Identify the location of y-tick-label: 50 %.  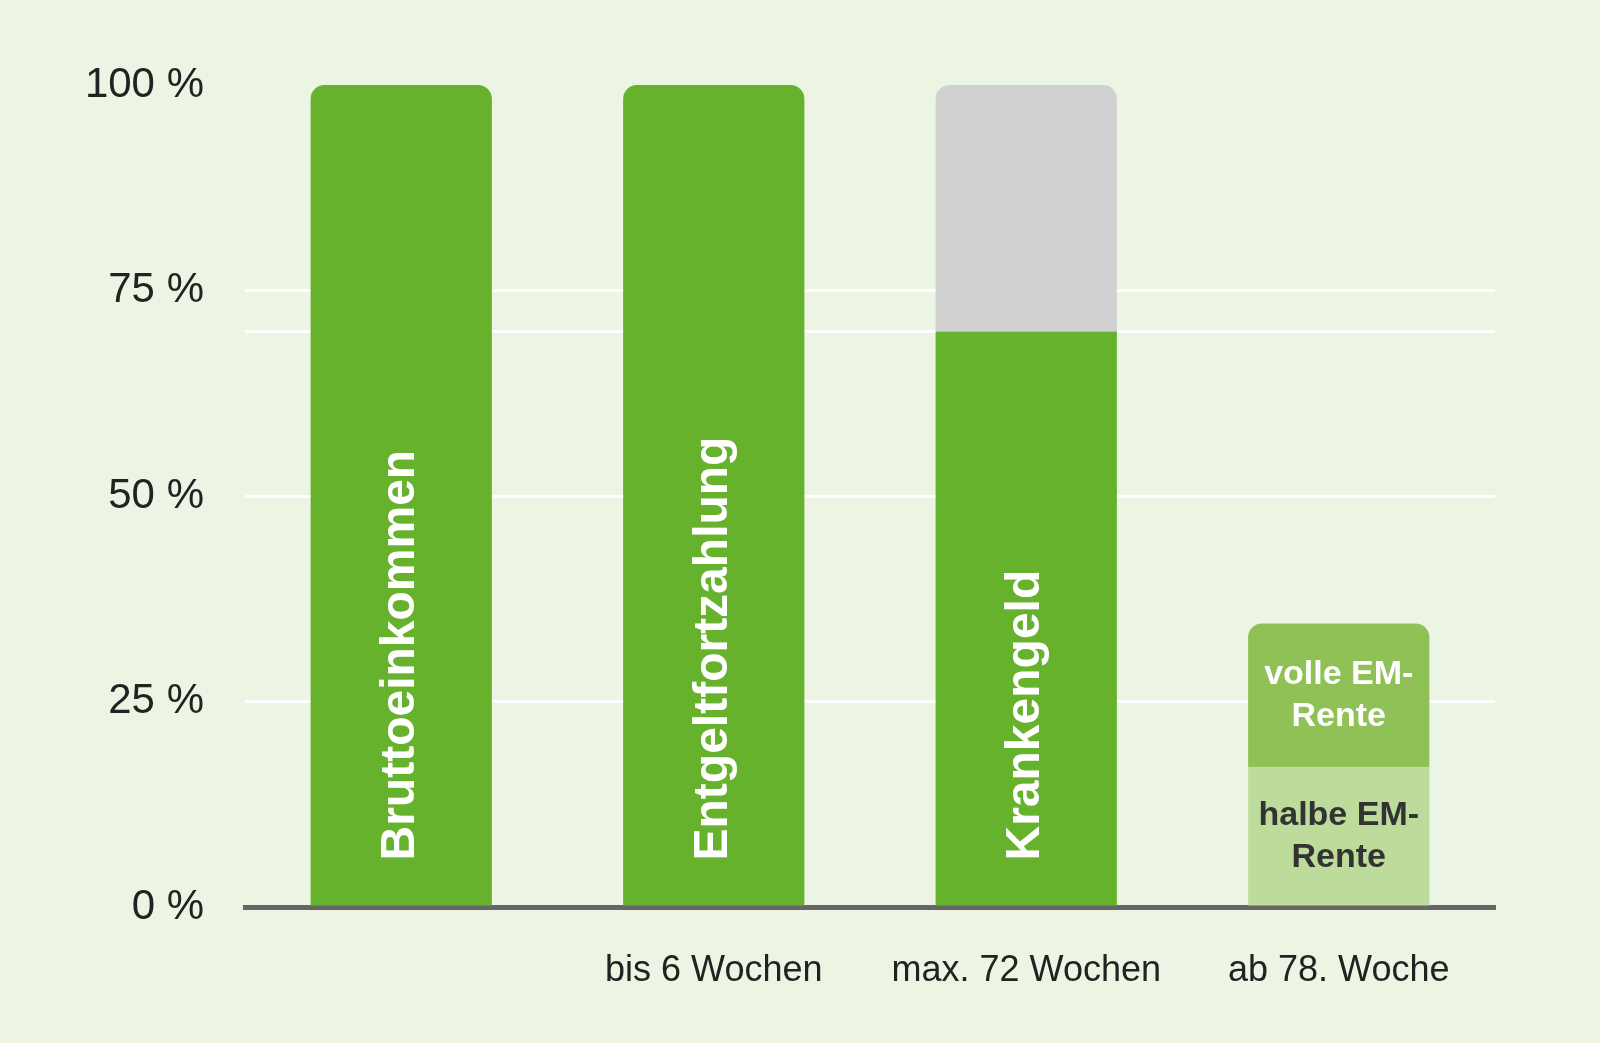
(156, 493).